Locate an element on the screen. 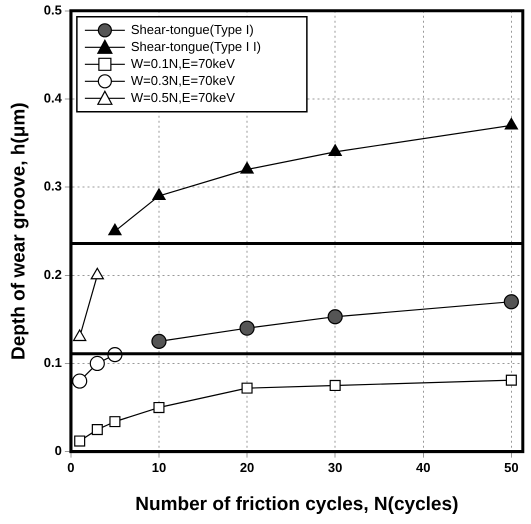 Image resolution: width=531 pixels, height=524 pixels. x-tick-label: 50 is located at coordinates (511, 467).